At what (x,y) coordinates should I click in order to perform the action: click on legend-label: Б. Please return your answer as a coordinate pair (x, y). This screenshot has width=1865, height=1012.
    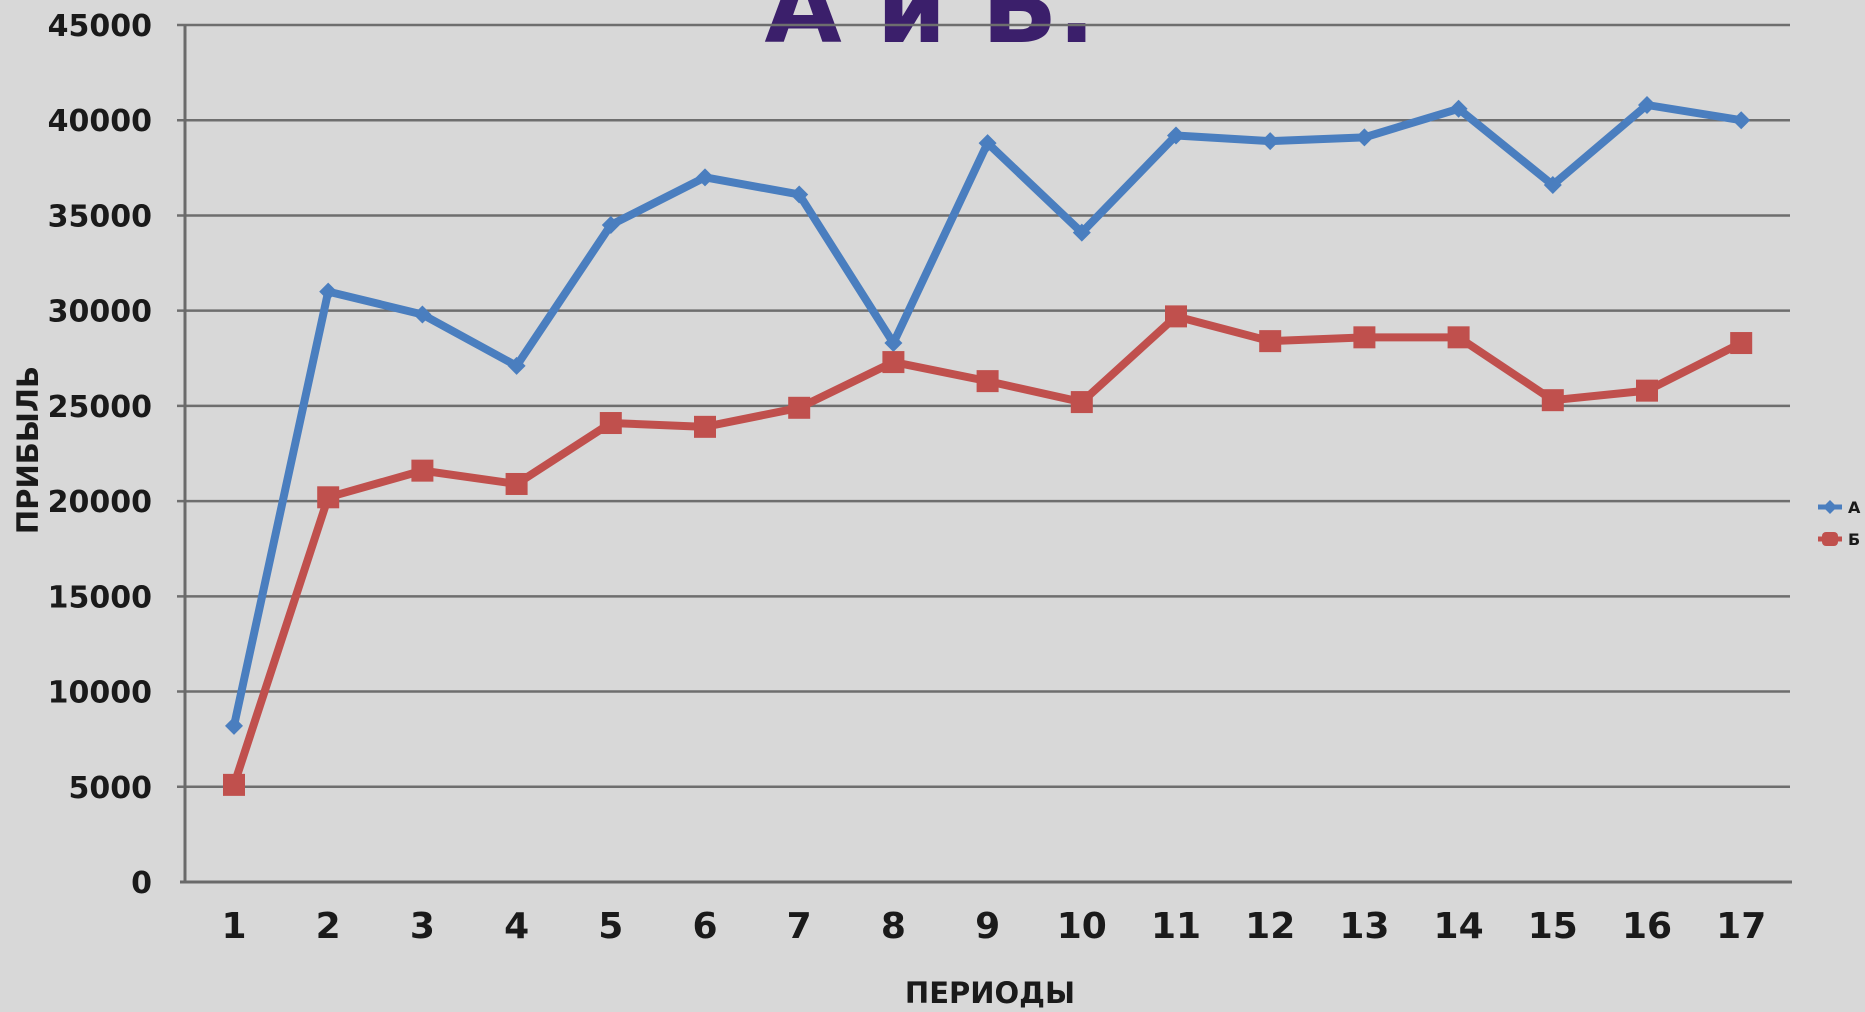
    Looking at the image, I should click on (1854, 539).